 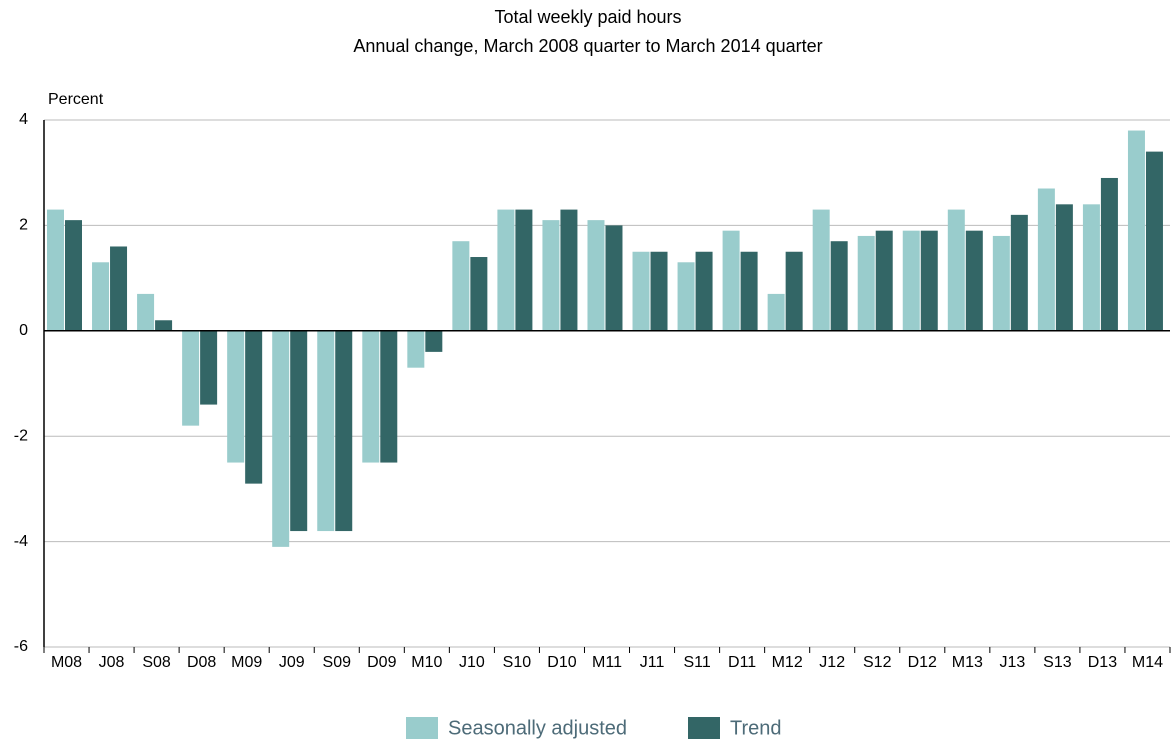 I want to click on x-tick-label: S10, so click(x=517, y=662).